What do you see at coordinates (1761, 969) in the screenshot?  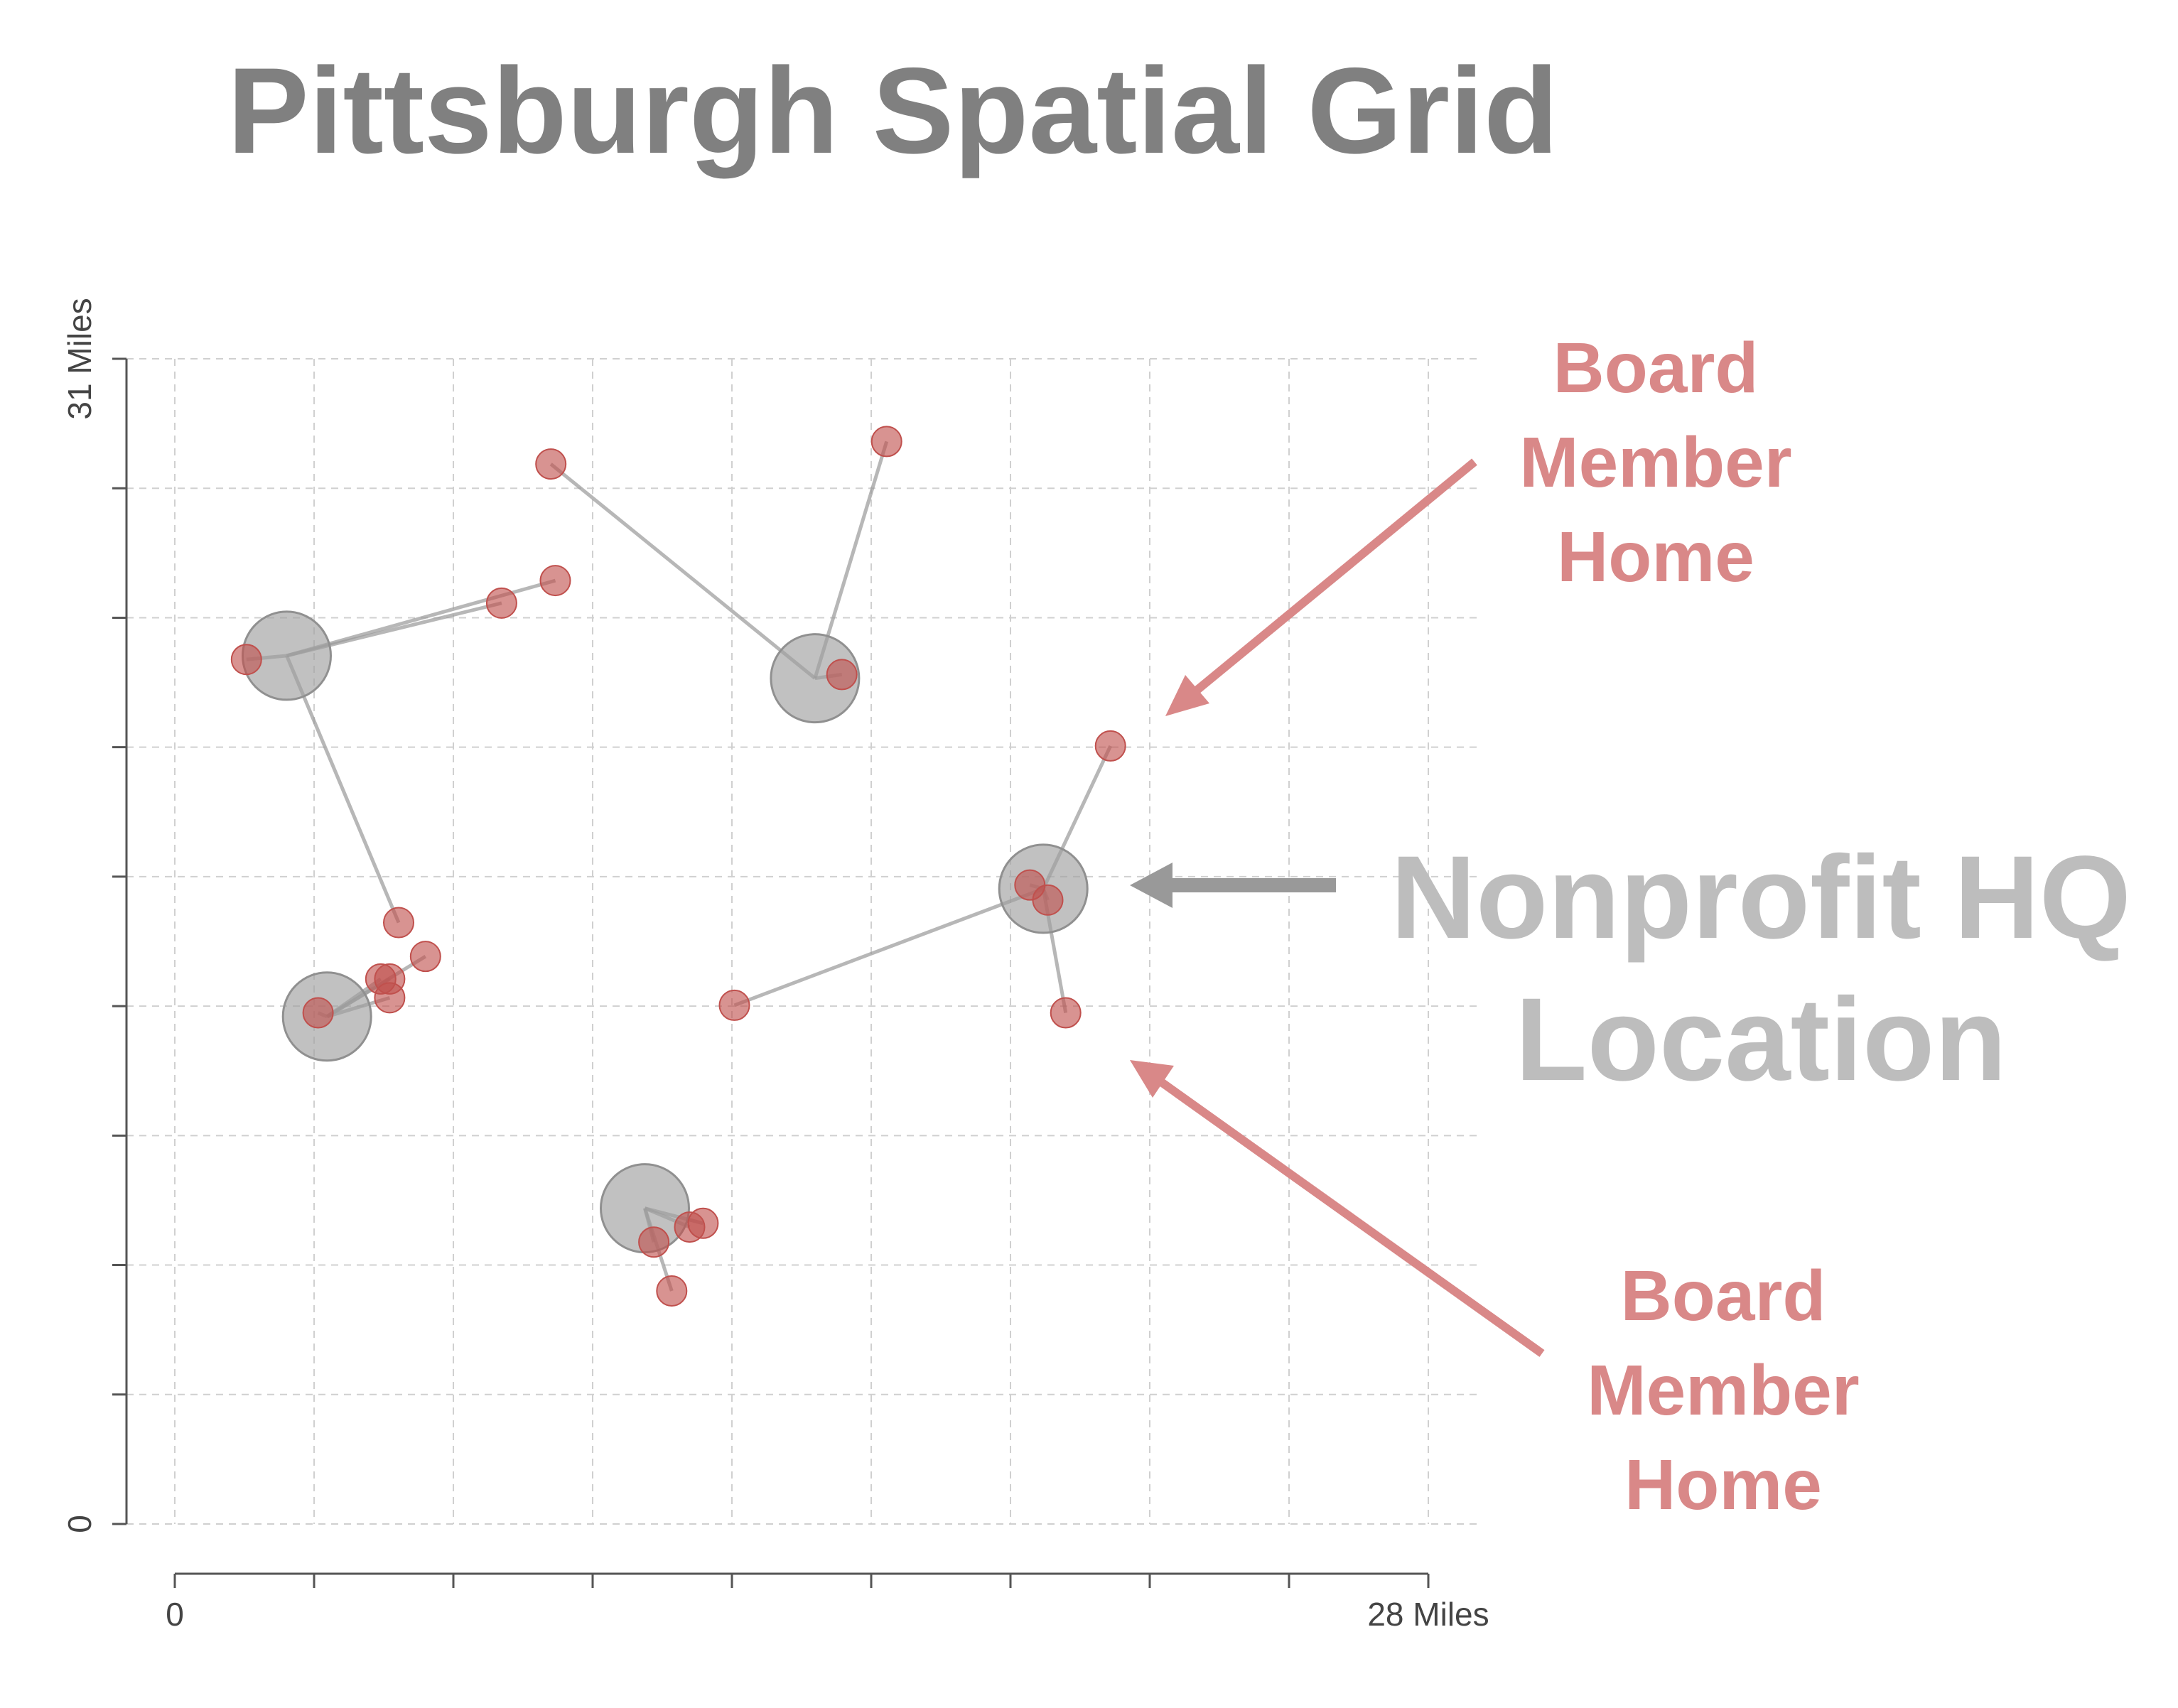 I see `annotation-hq: Nonprofit HQ Location` at bounding box center [1761, 969].